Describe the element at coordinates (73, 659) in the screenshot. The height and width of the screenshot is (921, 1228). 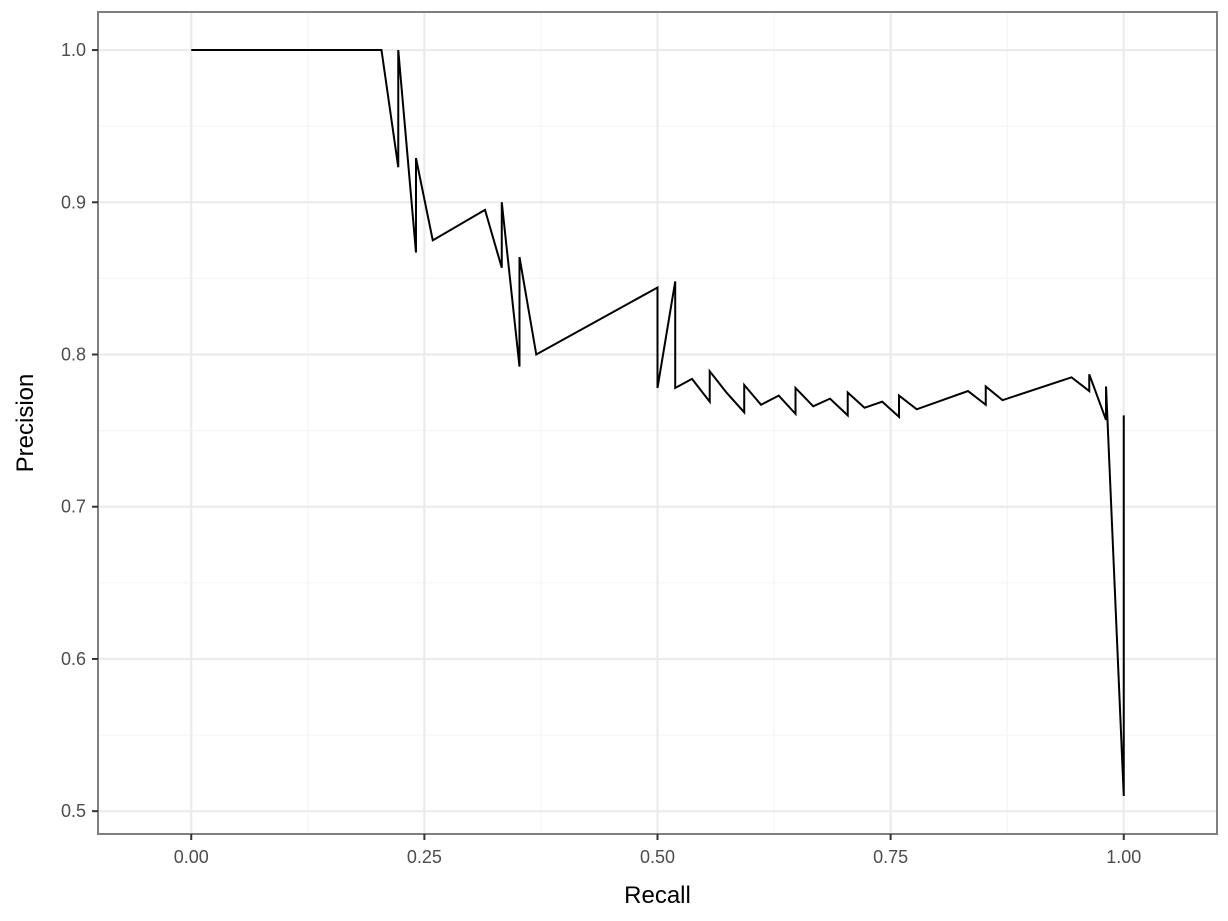
I see `y-tick-label: 0.6` at that location.